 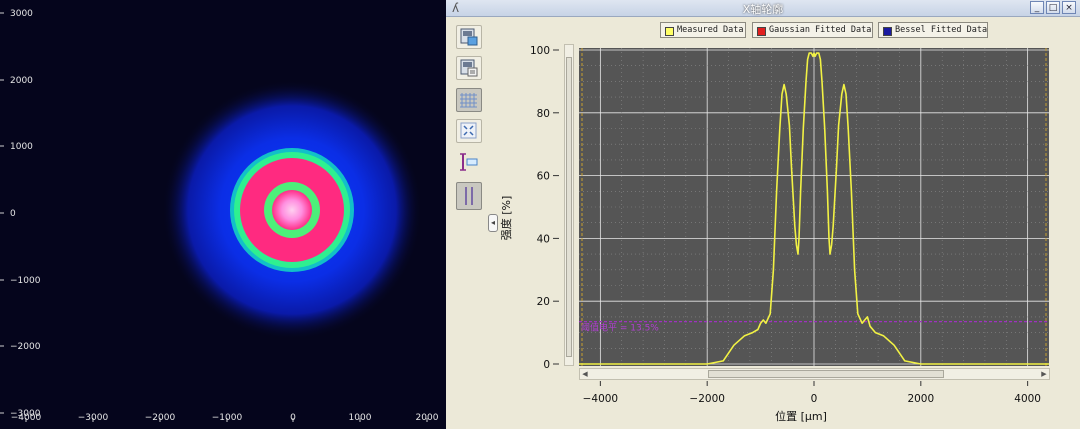 What do you see at coordinates (814, 327) in the screenshot?
I see `threshold-line-group: 阈值电平 = 13.5%` at bounding box center [814, 327].